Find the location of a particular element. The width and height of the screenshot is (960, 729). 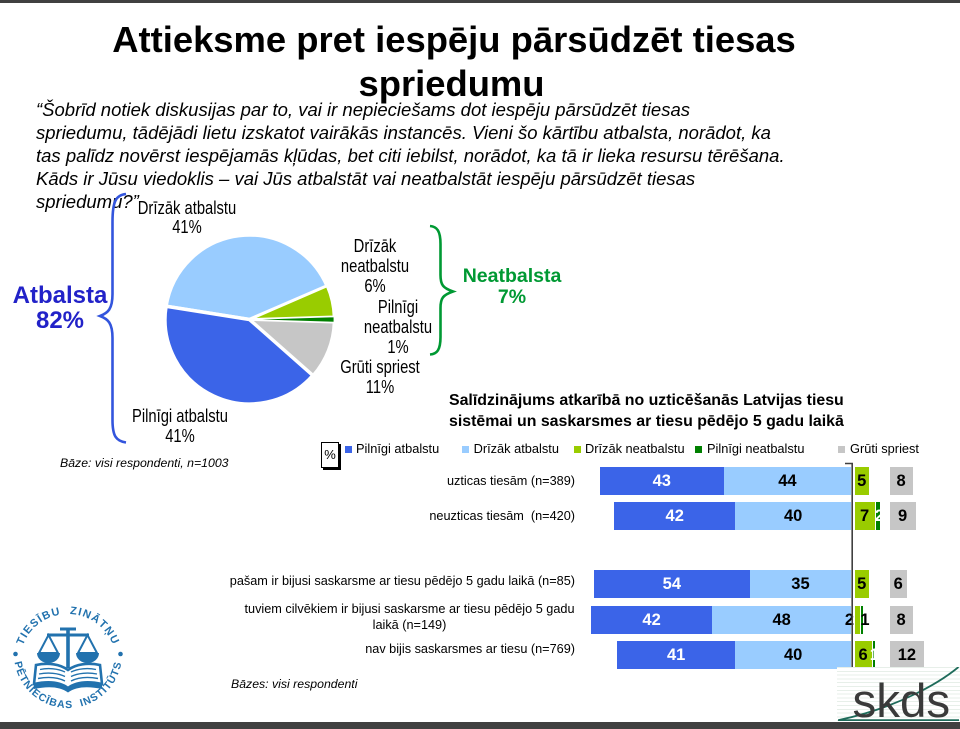

svg-text: skds is located at coordinates (902, 698).